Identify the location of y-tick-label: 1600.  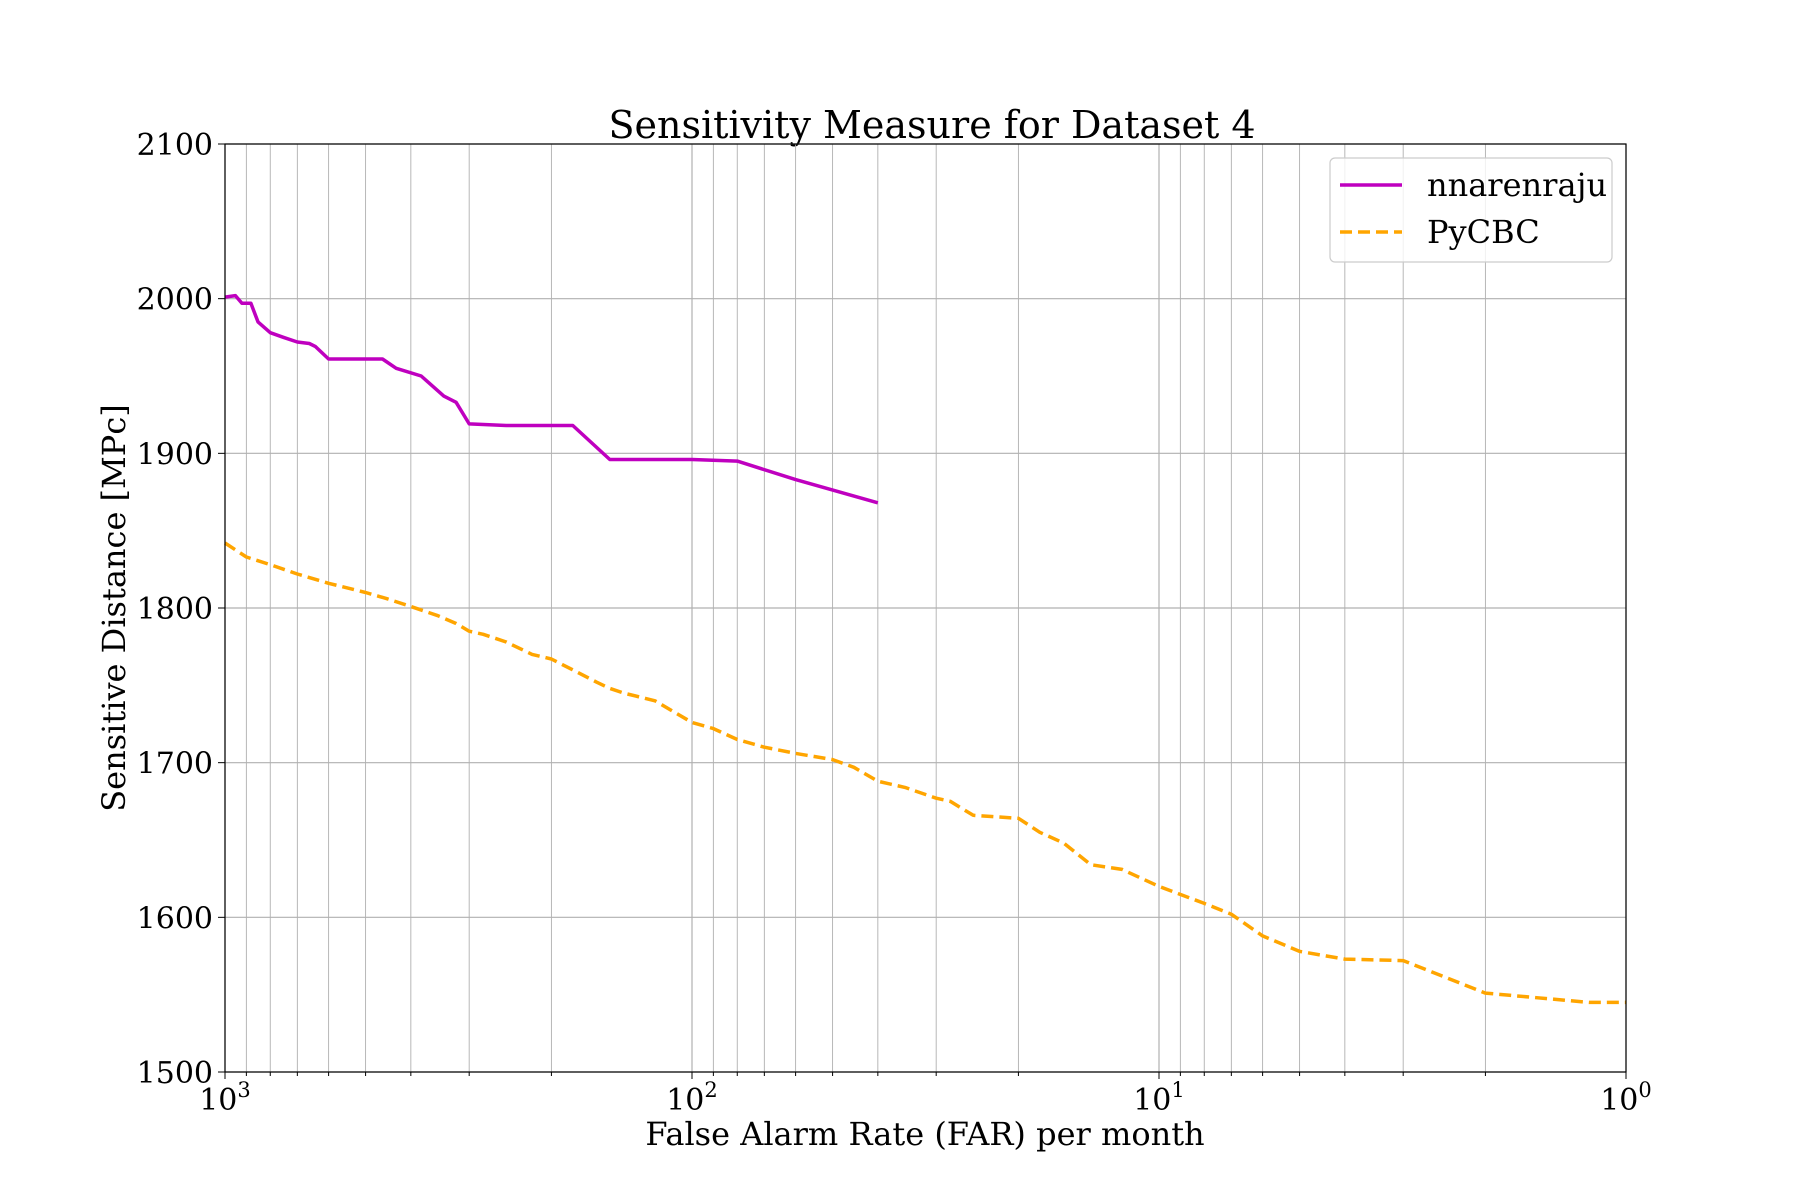
(175, 918).